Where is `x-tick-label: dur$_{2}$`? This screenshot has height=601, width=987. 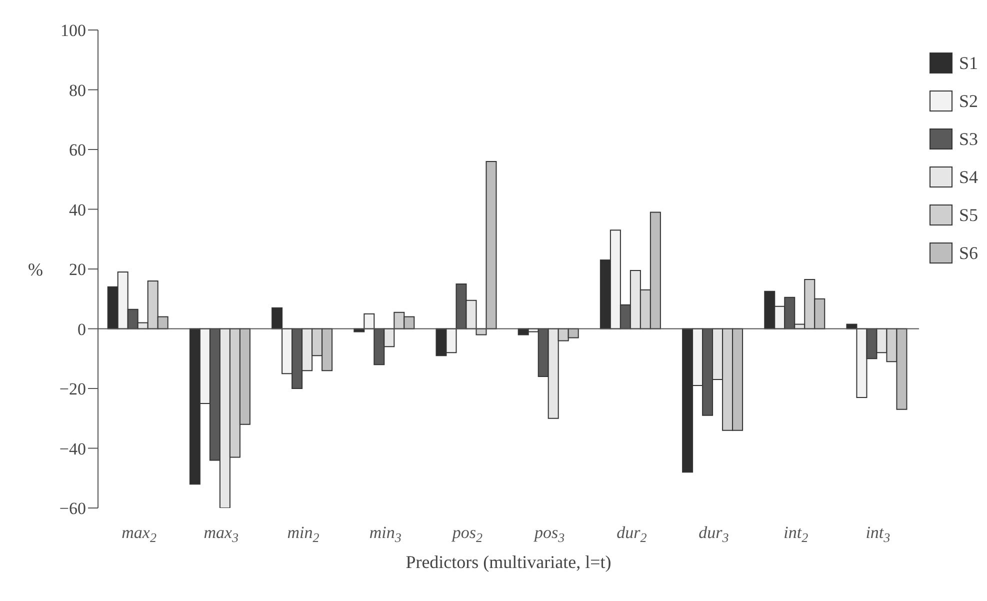
x-tick-label: dur$_{2}$ is located at coordinates (632, 534).